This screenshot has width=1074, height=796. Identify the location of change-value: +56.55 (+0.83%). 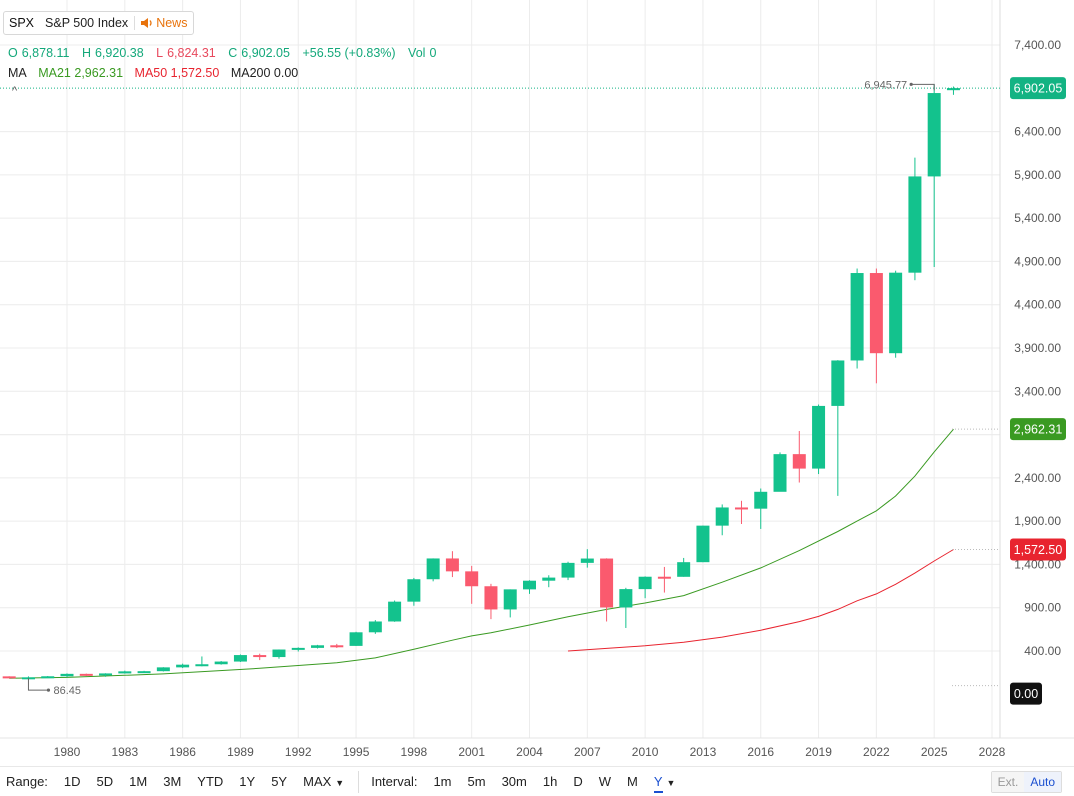
(349, 53).